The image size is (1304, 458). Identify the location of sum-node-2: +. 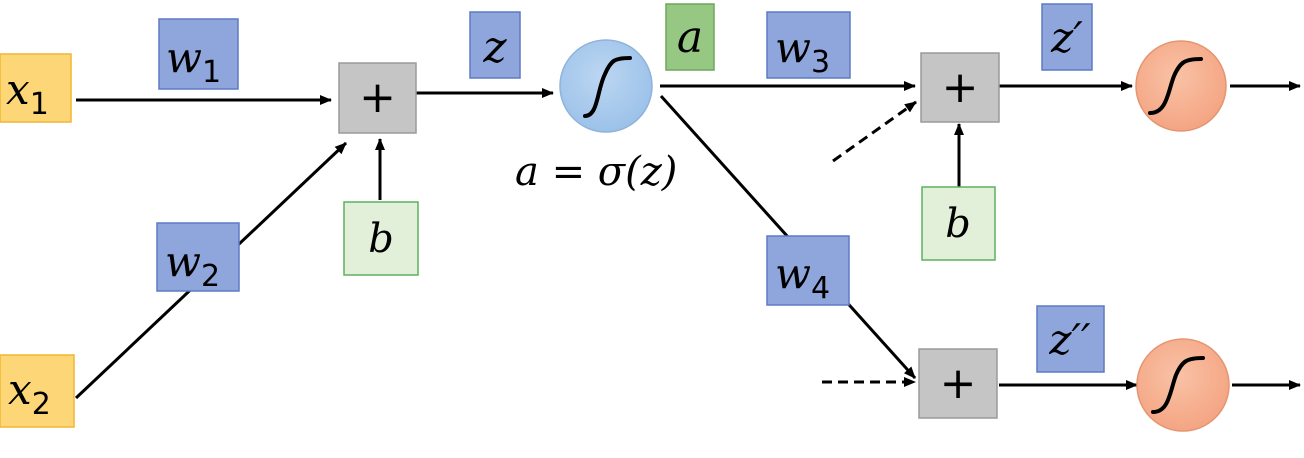
(960, 87).